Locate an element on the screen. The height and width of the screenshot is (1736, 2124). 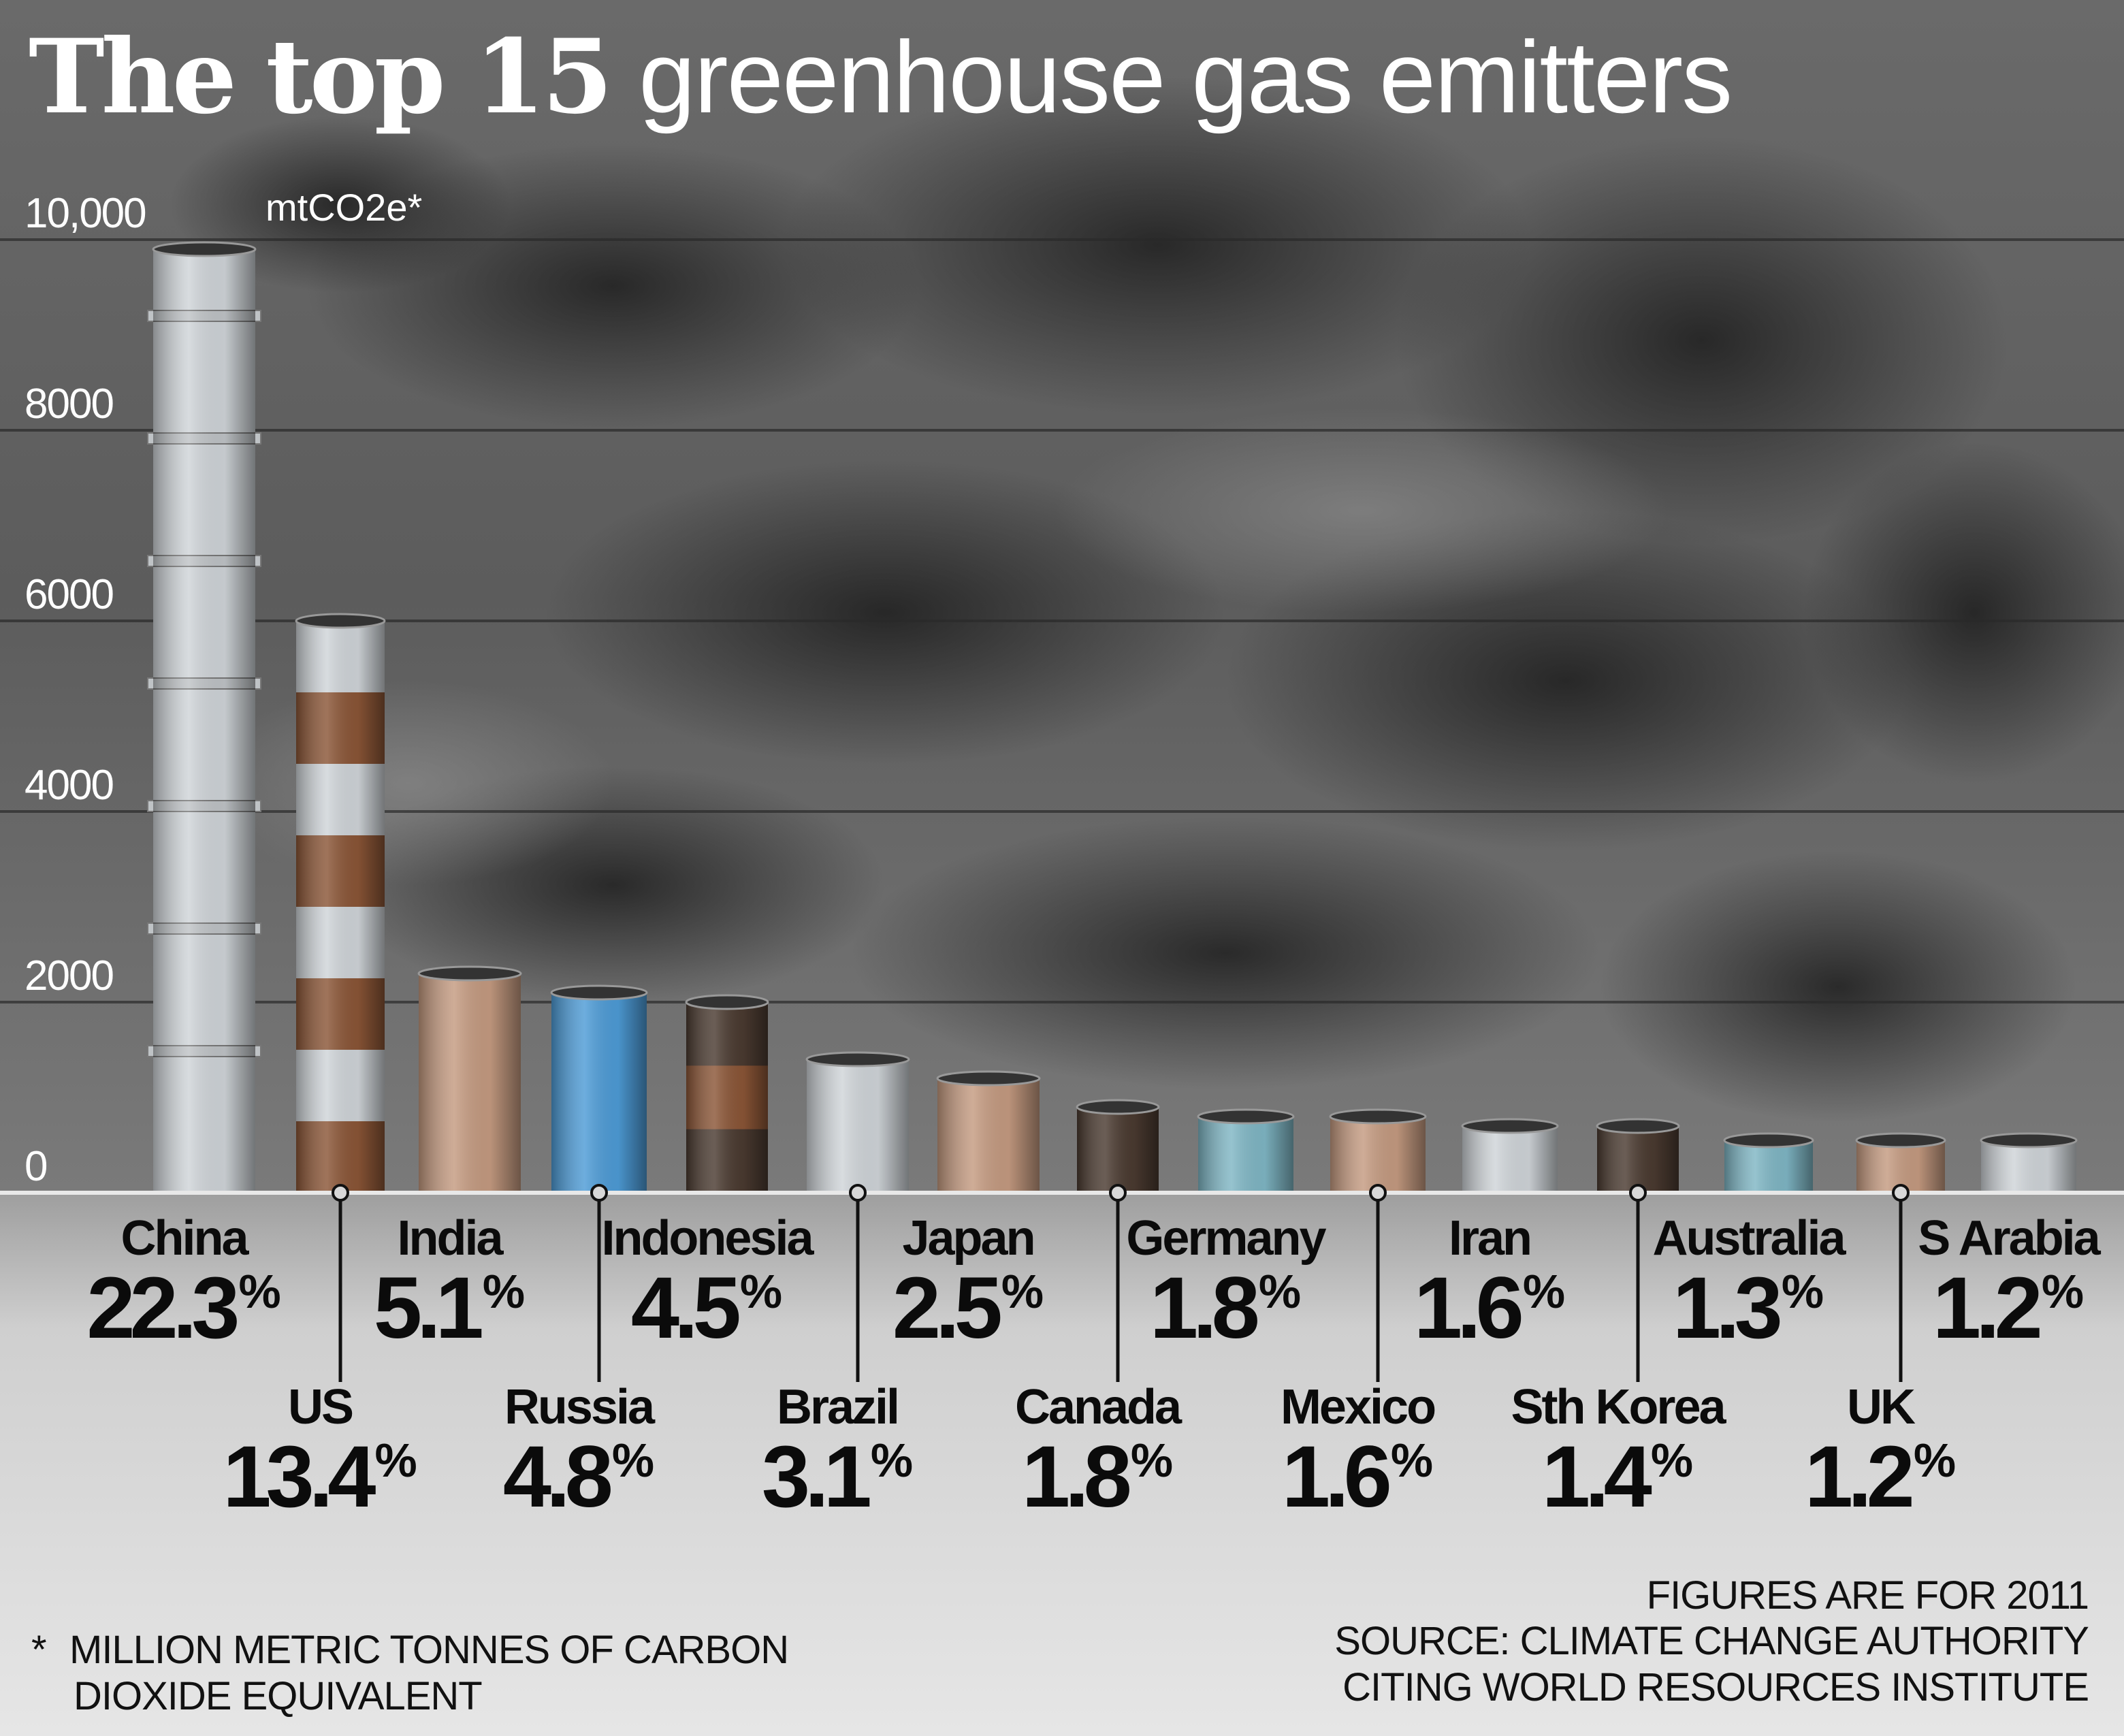
country-name: Canada is located at coordinates (1098, 1407).